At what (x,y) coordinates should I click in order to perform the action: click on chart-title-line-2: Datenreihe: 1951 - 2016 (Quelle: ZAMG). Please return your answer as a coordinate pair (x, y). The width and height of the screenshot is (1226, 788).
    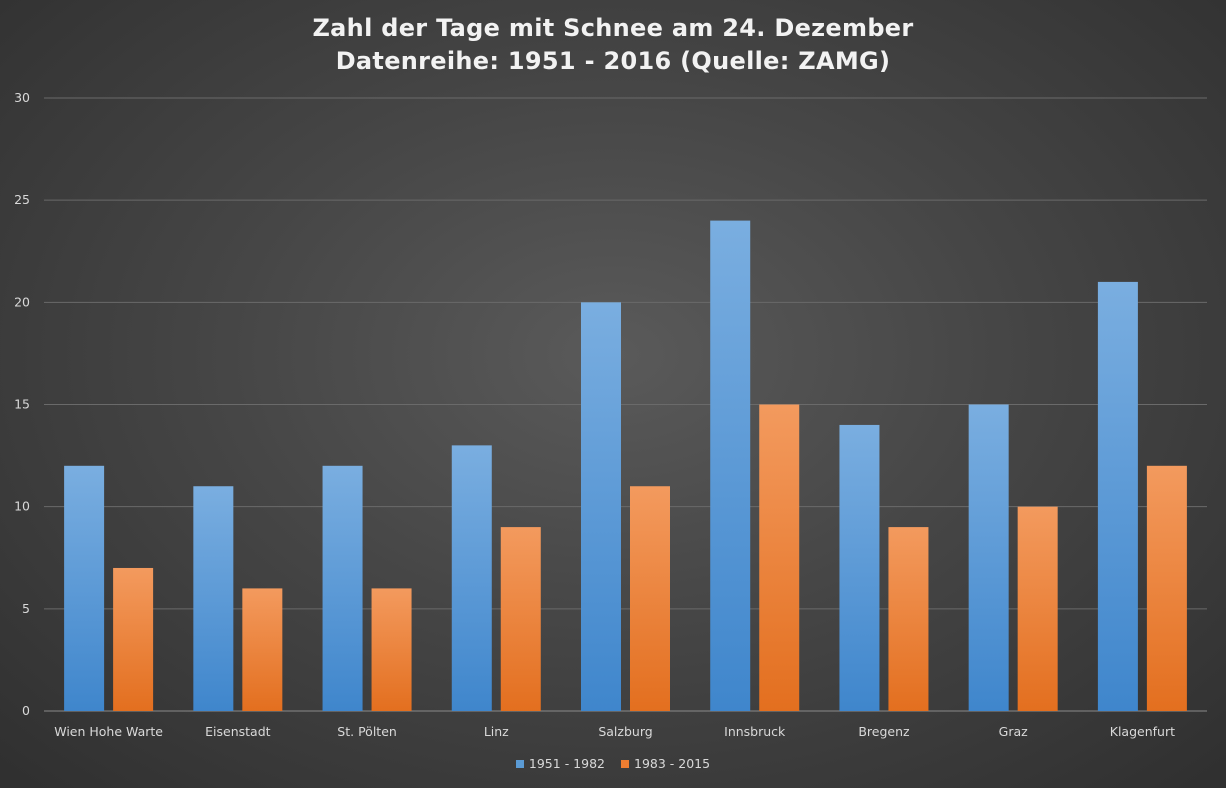
    Looking at the image, I should click on (613, 61).